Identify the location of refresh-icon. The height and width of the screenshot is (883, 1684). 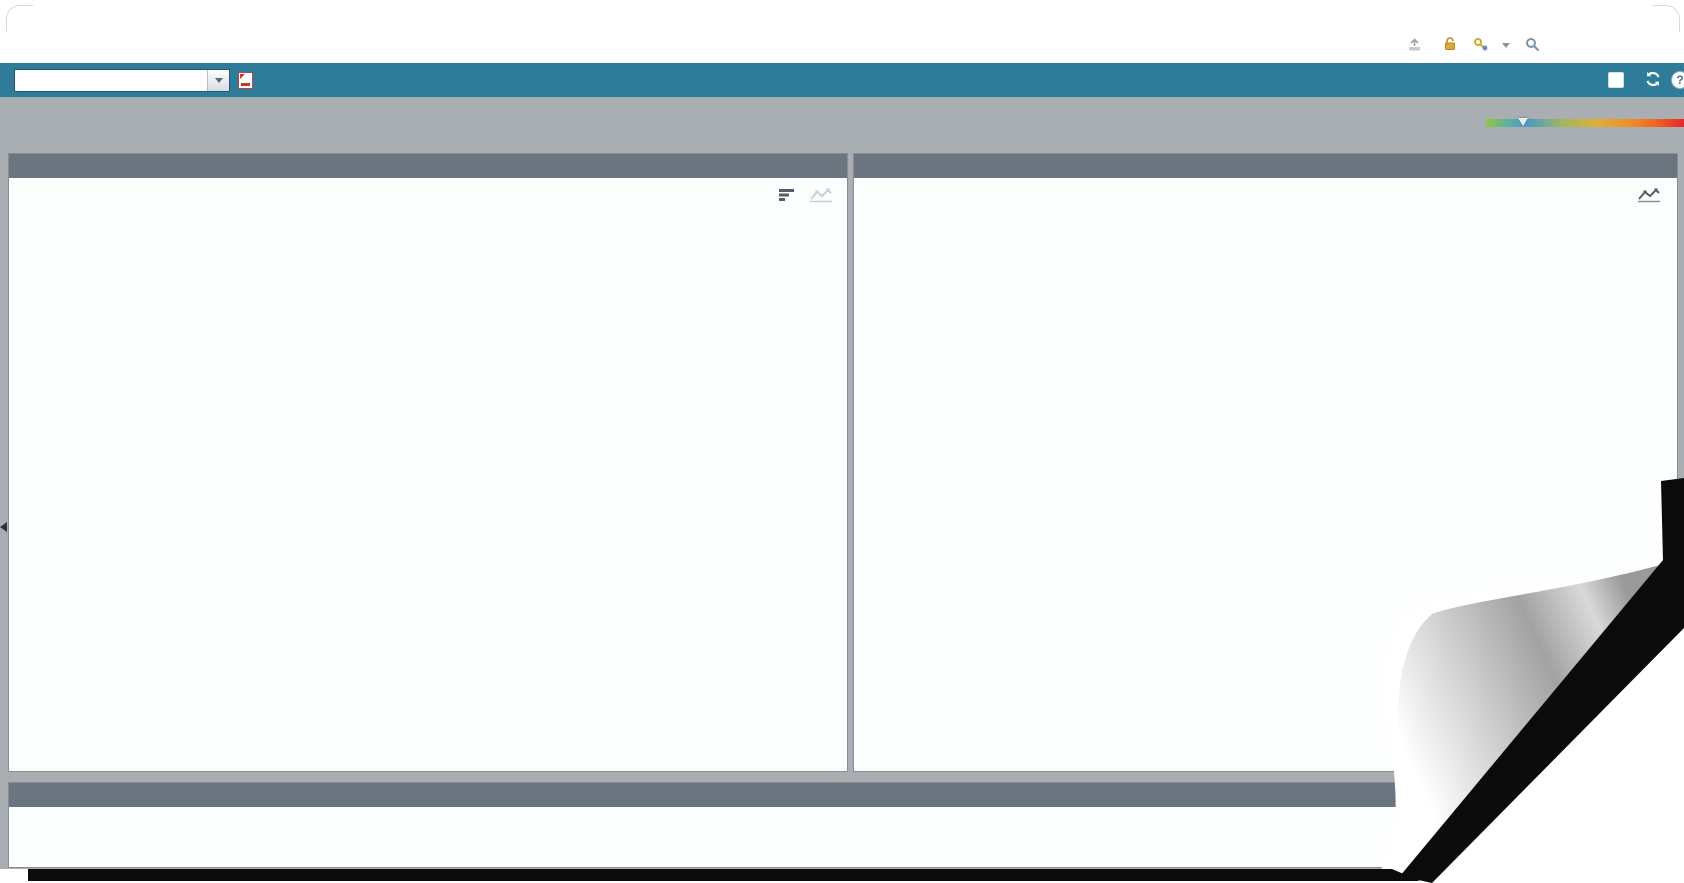
(1653, 80).